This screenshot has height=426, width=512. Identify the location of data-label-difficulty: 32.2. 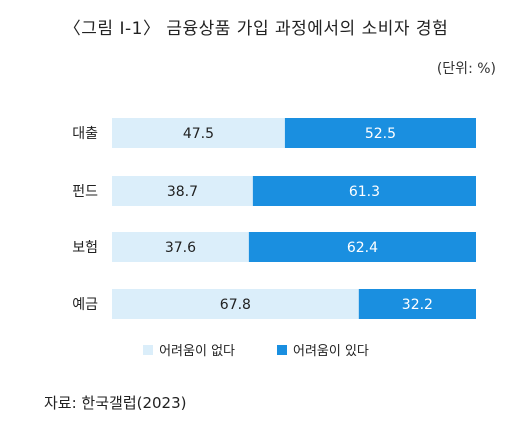
(417, 305).